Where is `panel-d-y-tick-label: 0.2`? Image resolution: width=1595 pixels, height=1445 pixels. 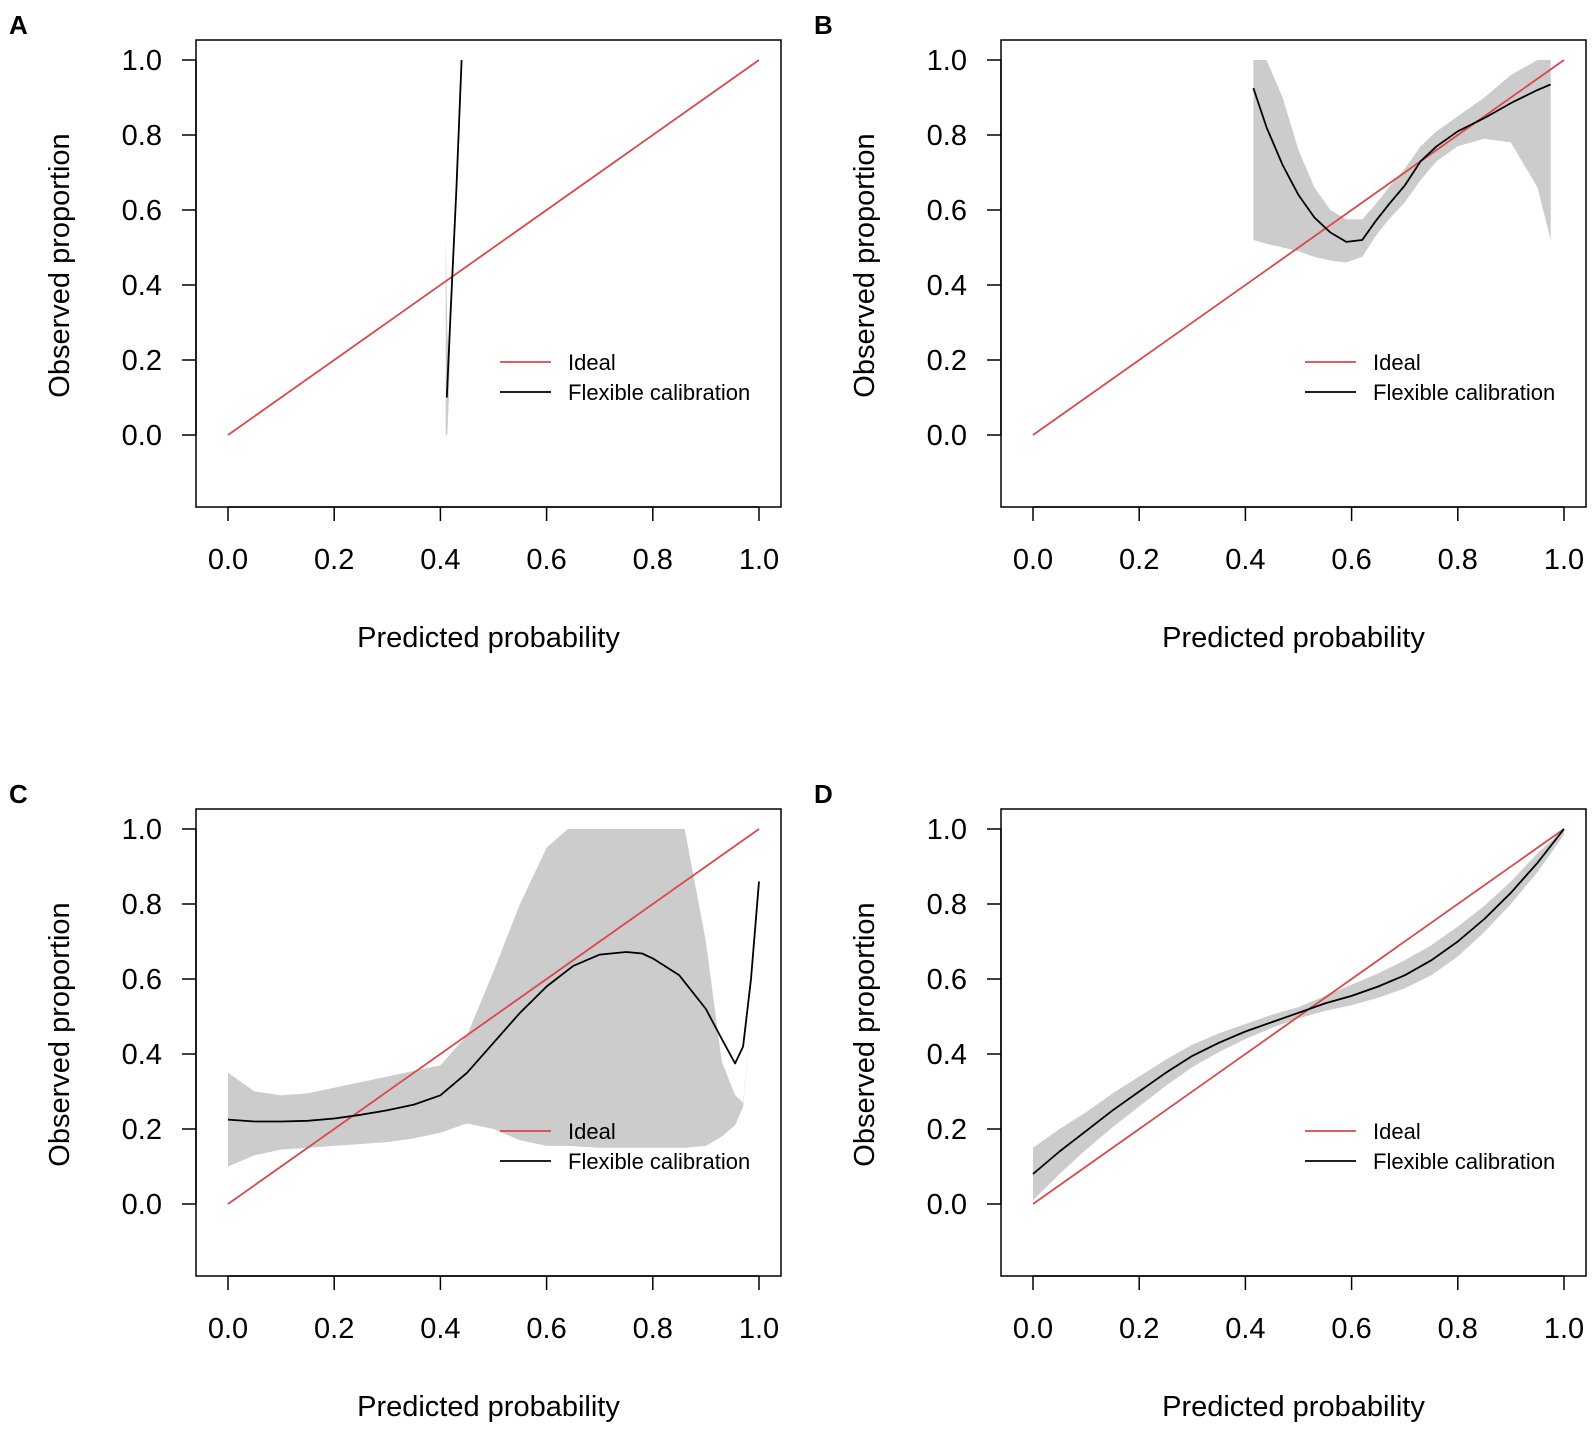 panel-d-y-tick-label: 0.2 is located at coordinates (947, 1130).